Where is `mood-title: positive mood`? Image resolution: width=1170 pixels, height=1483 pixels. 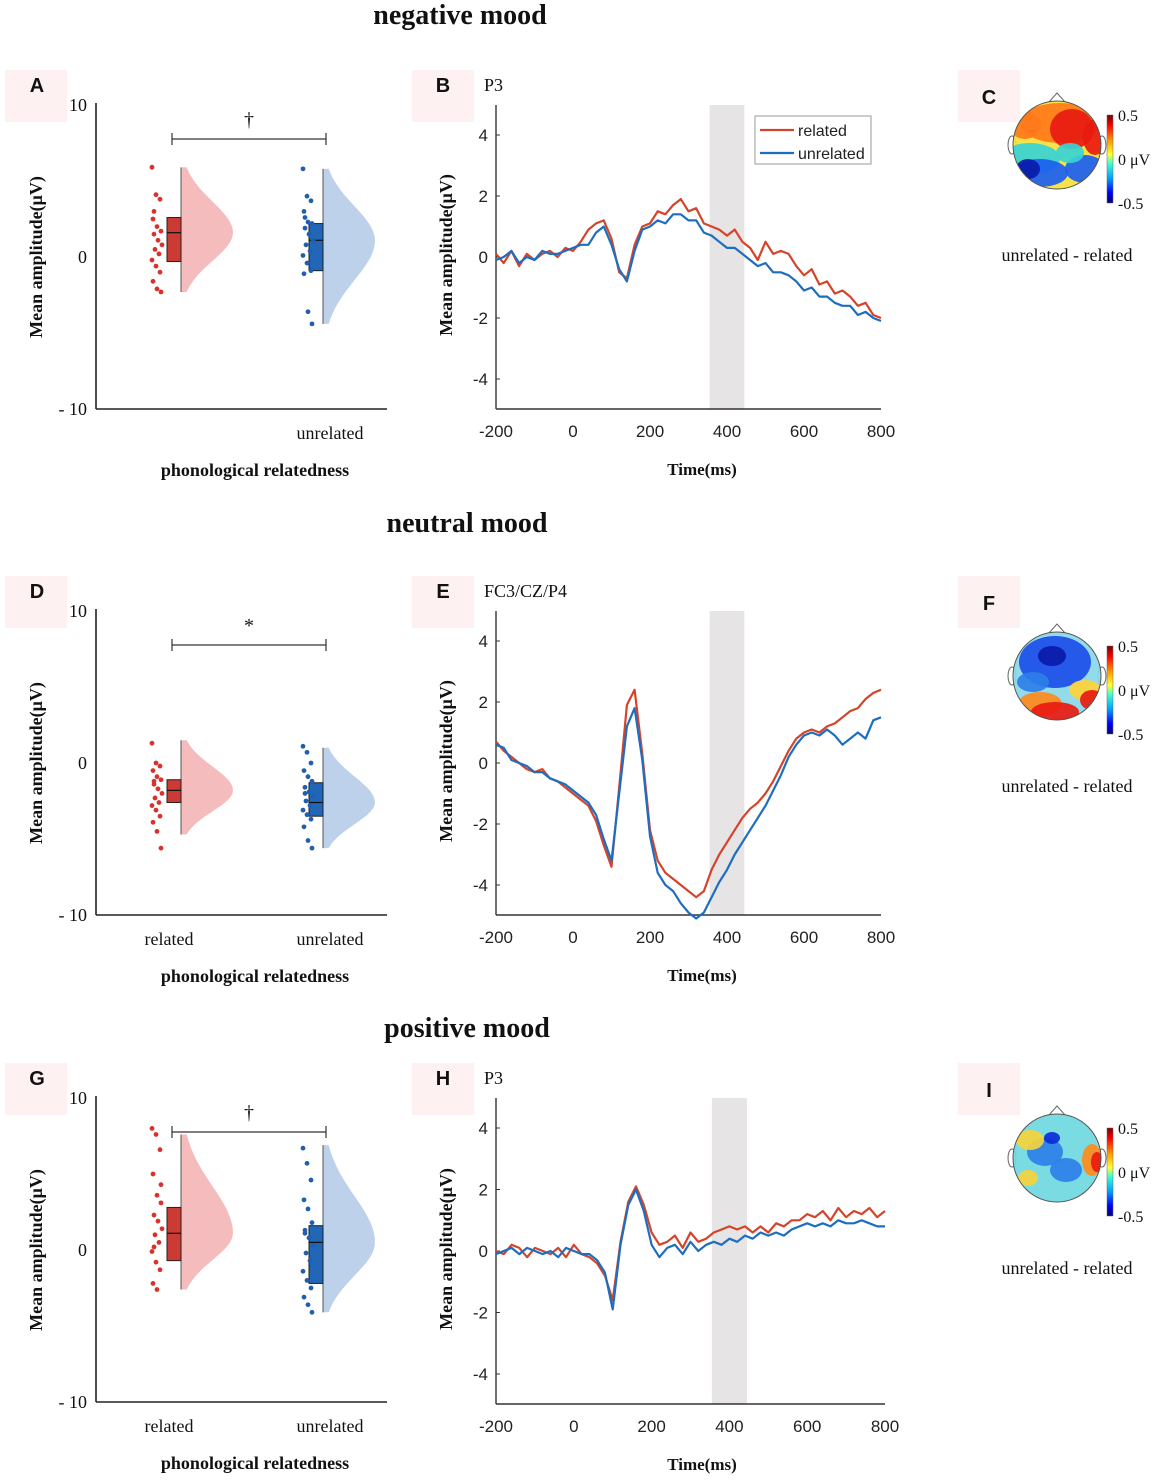 mood-title: positive mood is located at coordinates (467, 1028).